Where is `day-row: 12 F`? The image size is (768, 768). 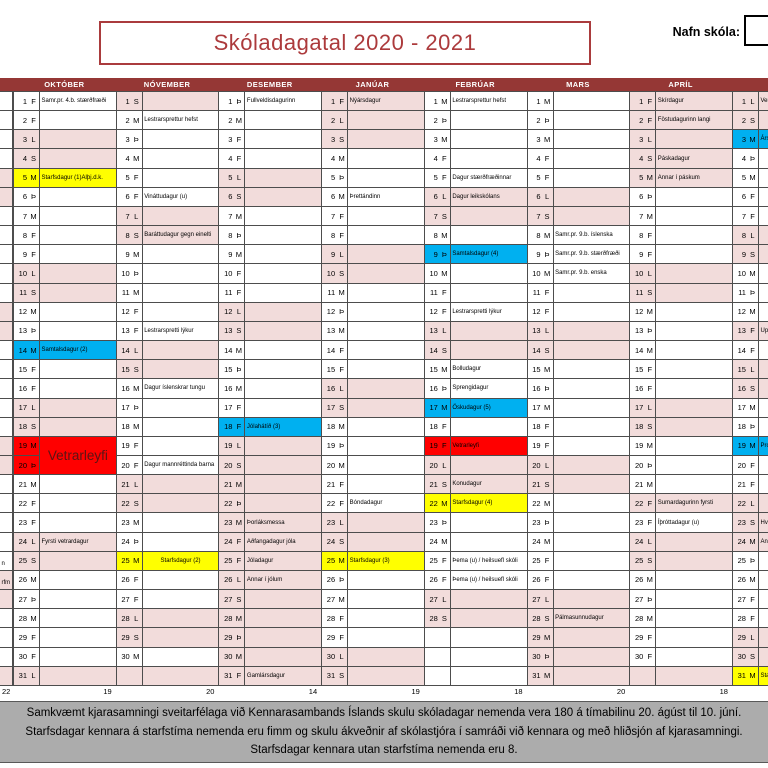 day-row: 12 F is located at coordinates (167, 312).